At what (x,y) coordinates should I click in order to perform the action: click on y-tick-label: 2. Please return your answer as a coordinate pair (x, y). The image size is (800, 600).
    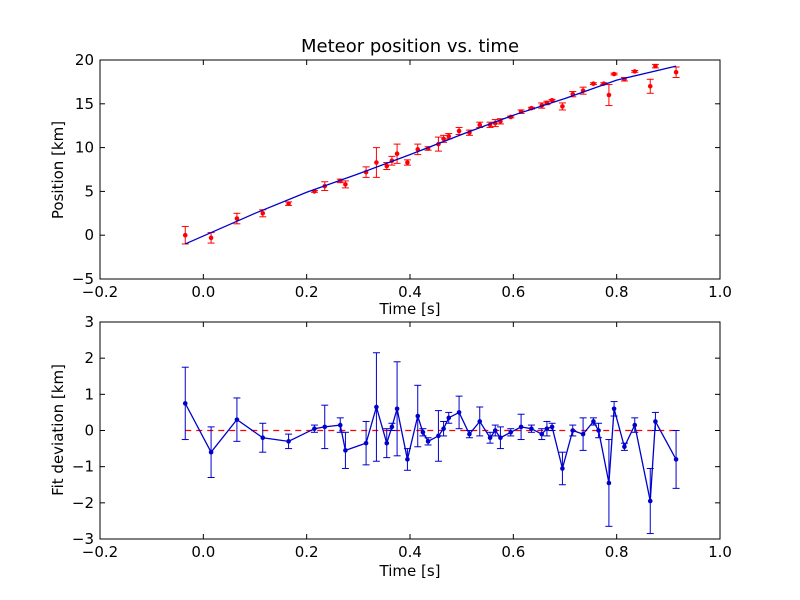
    Looking at the image, I should click on (89, 358).